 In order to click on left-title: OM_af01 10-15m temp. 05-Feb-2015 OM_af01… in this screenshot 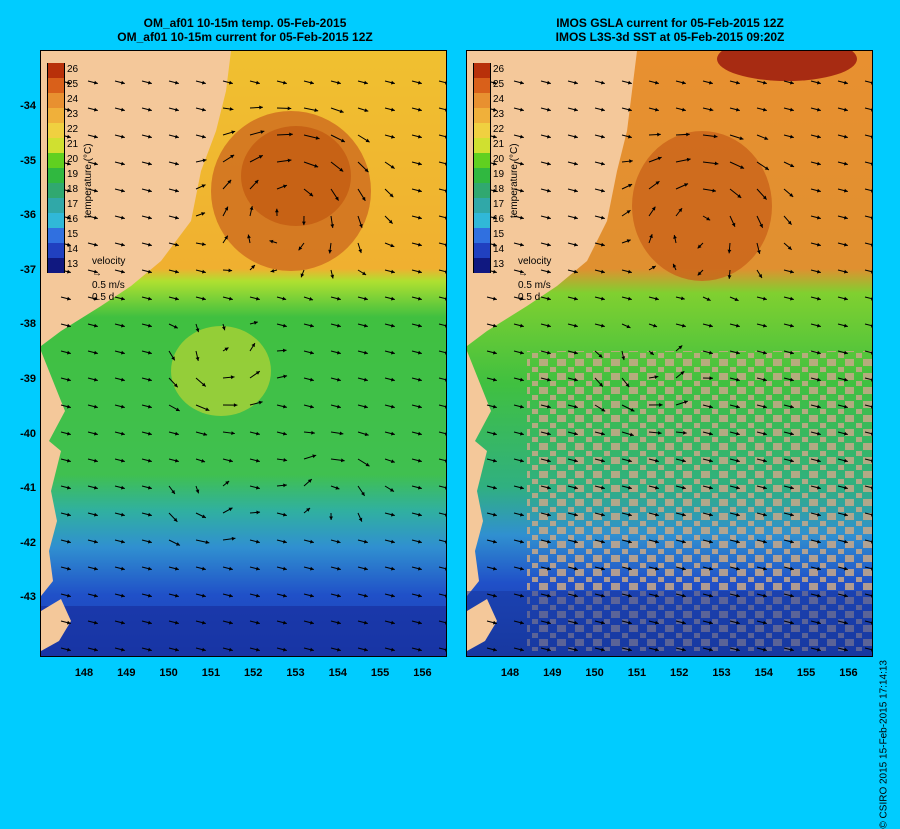, I will do `click(245, 30)`.